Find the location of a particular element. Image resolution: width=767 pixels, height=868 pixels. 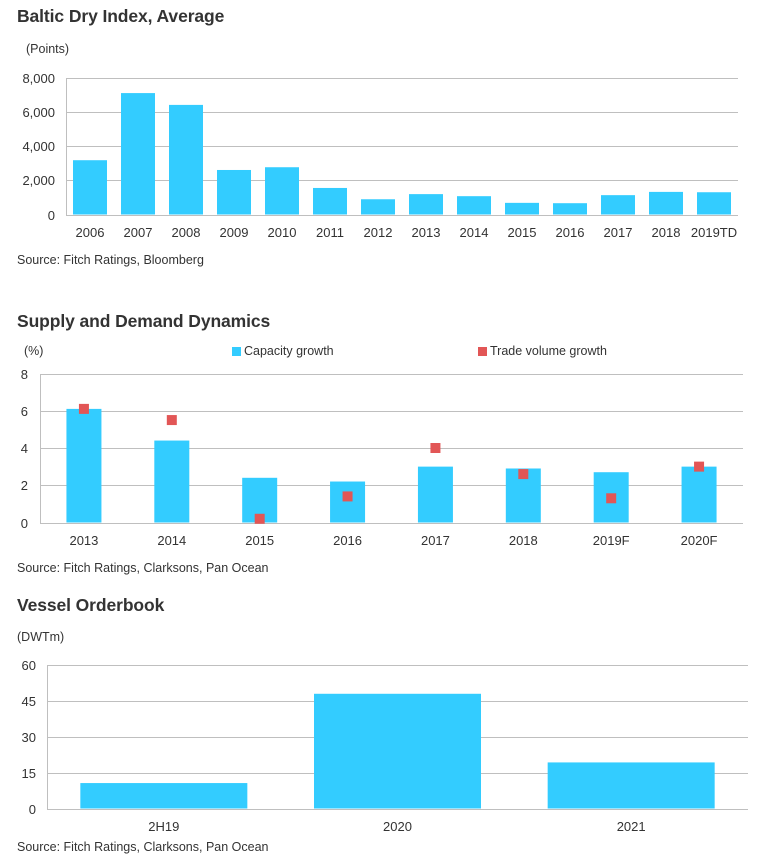

bar-2007 is located at coordinates (138, 154).